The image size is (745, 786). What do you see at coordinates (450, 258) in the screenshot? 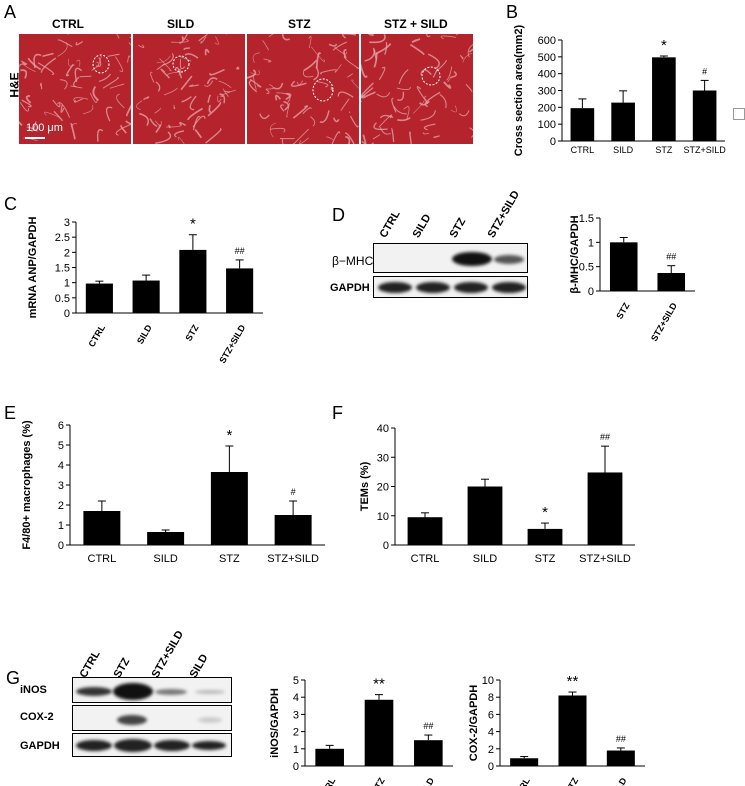
I see `blot-d-bmhc` at bounding box center [450, 258].